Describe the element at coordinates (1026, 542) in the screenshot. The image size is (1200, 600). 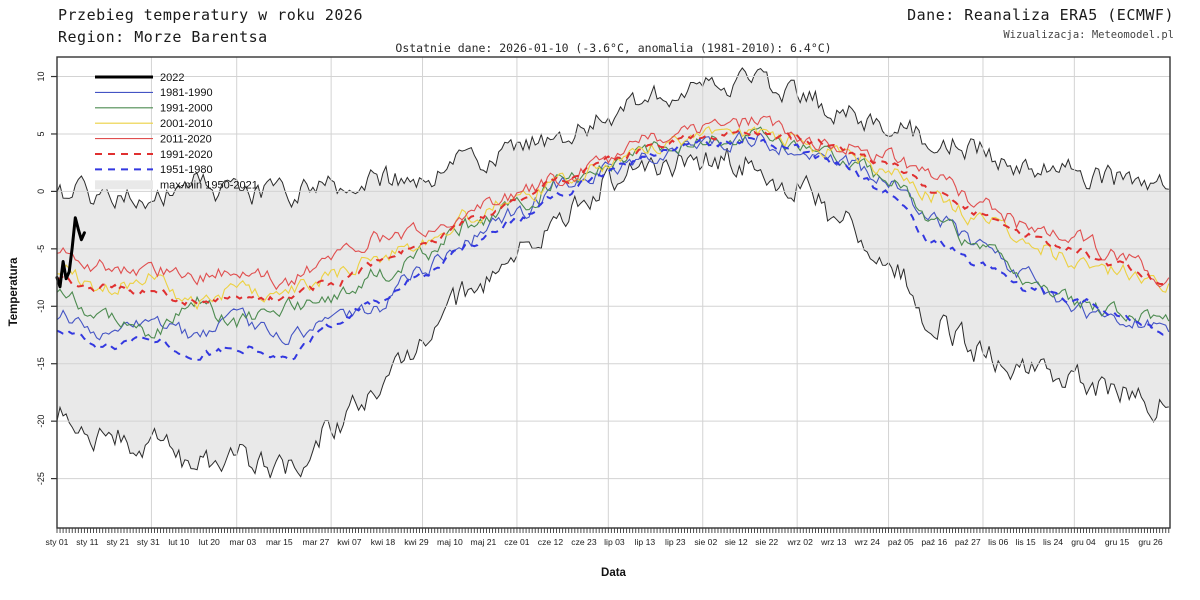
I see `svg-text: lis 15` at that location.